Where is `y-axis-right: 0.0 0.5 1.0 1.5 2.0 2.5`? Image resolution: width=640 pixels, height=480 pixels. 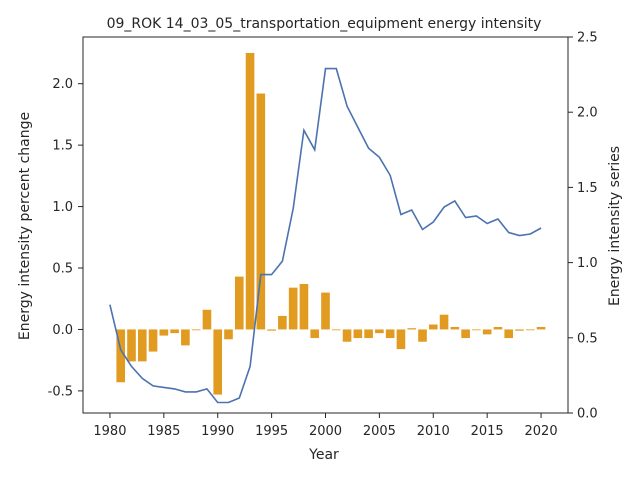
y-axis-right: 0.0 0.5 1.0 1.5 2.0 2.5 is located at coordinates (583, 226).